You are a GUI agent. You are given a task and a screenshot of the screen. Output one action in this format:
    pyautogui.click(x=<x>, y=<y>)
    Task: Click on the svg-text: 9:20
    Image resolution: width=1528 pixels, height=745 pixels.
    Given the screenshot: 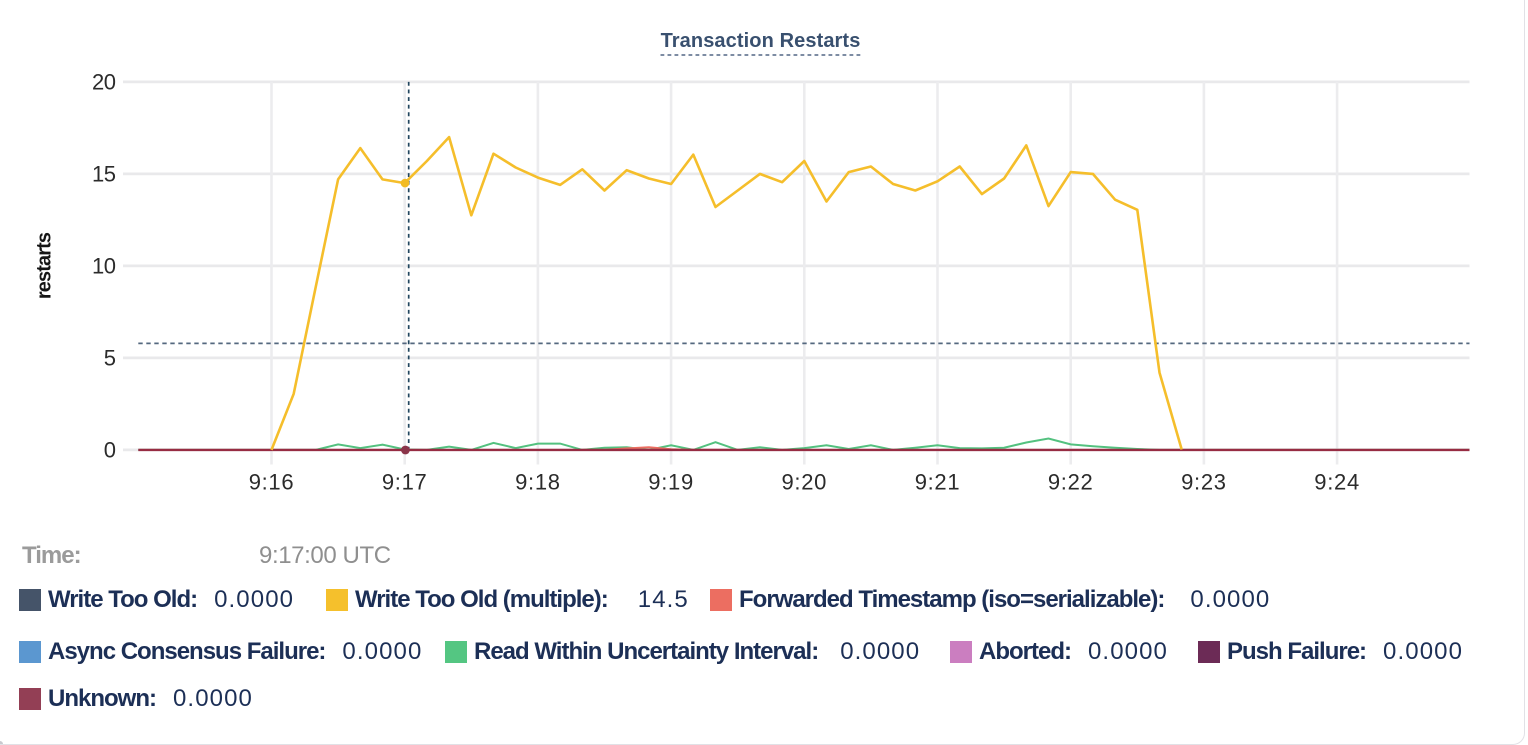 What is the action you would take?
    pyautogui.click(x=804, y=482)
    